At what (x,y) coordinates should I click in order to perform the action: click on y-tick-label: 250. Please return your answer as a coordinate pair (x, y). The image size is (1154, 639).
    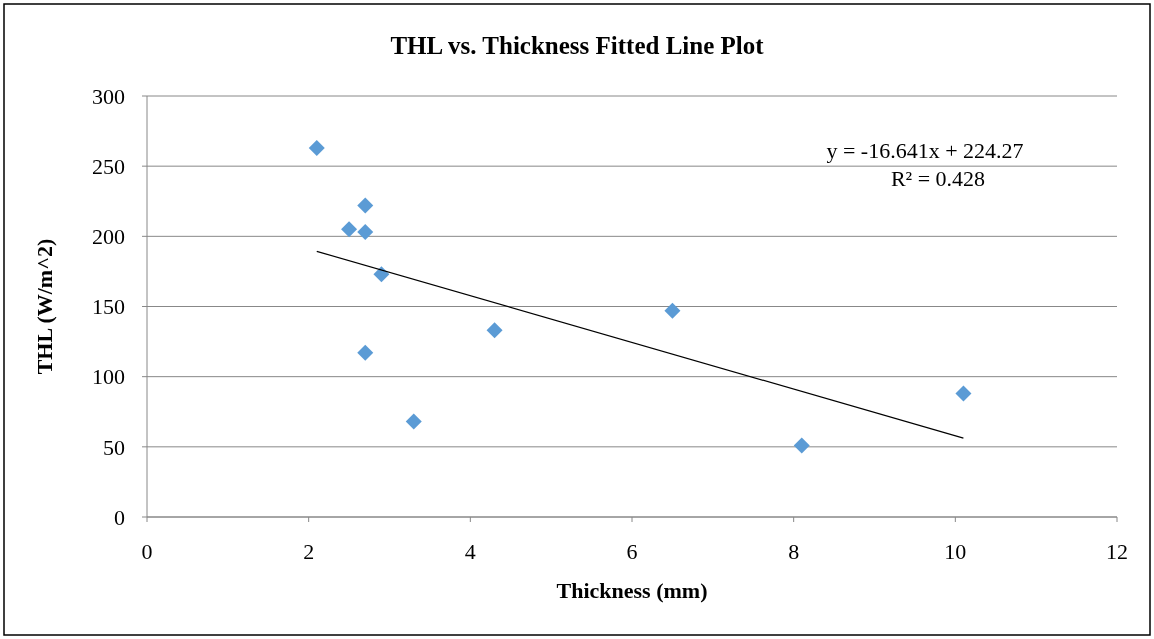
    Looking at the image, I should click on (108, 166).